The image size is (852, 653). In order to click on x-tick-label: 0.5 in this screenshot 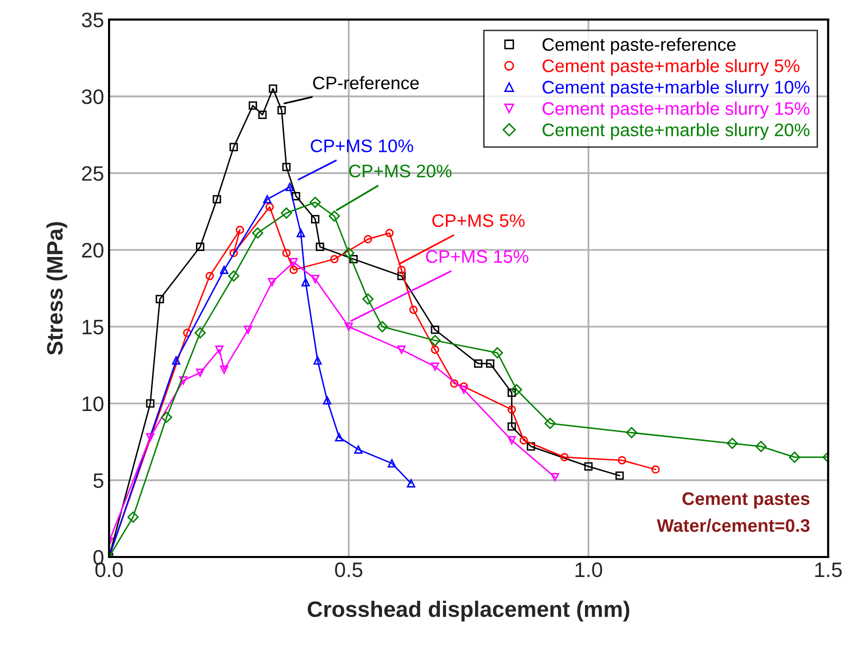, I will do `click(348, 570)`.